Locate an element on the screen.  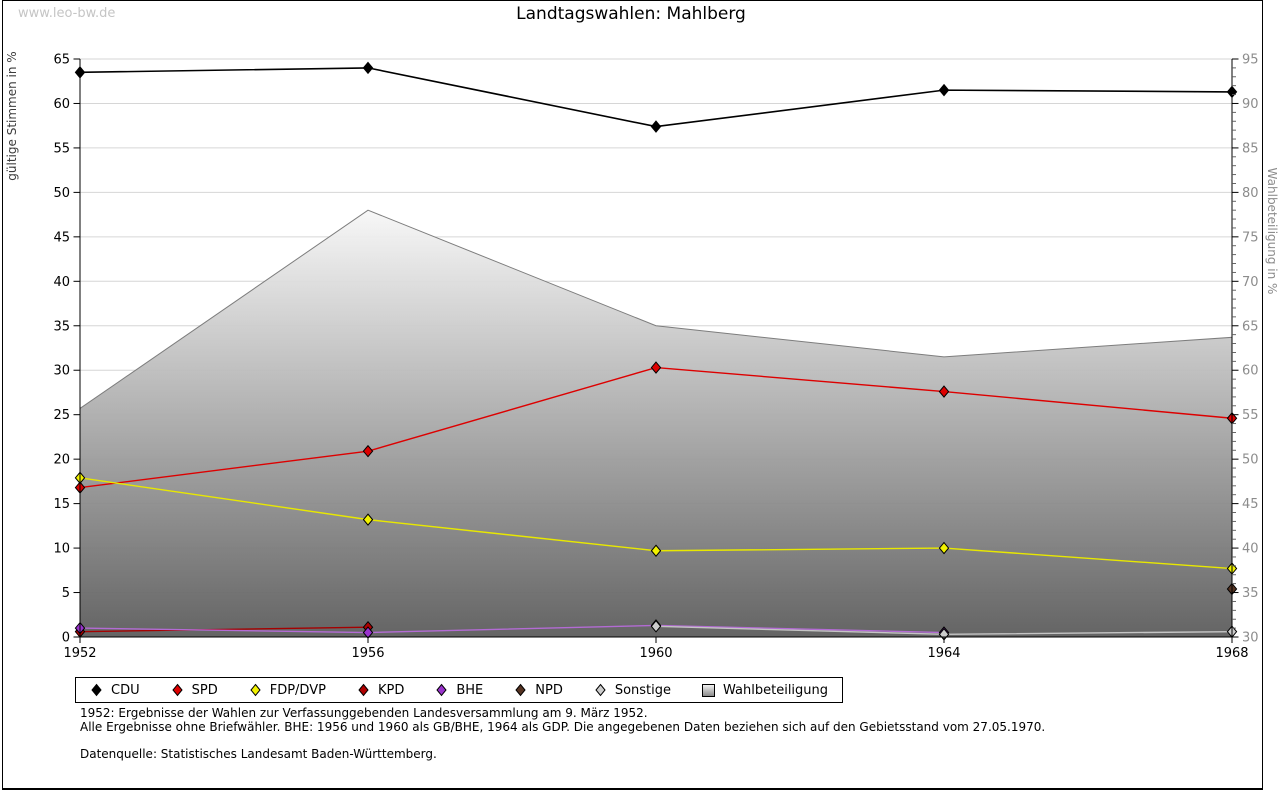
legend-item-wahlbeteiligung: Wahlbeteiligung is located at coordinates (765, 690).